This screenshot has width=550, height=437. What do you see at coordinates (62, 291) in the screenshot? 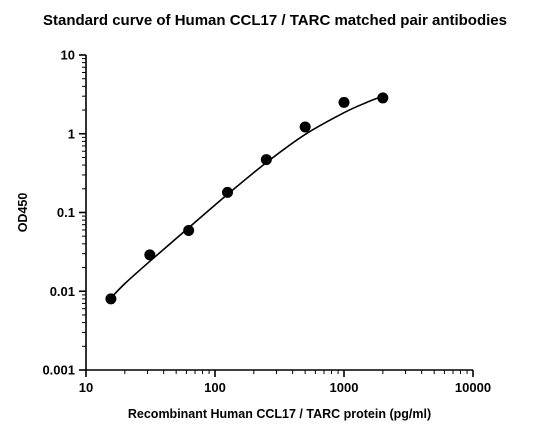
I see `y-tick-label: 0.01` at bounding box center [62, 291].